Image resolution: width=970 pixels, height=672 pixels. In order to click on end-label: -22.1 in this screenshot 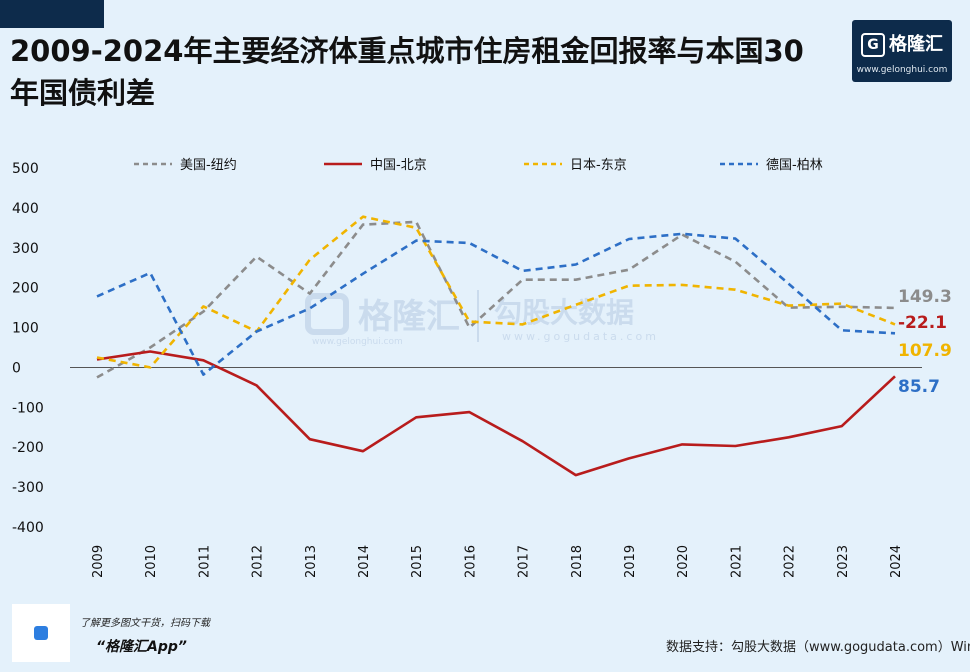, I will do `click(922, 323)`.